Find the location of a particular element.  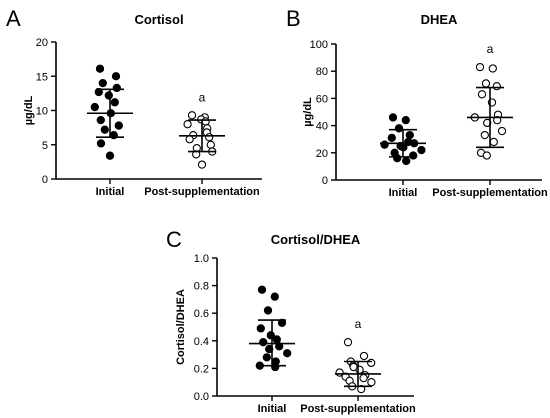

y-tick-label: 10 is located at coordinates (42, 112).